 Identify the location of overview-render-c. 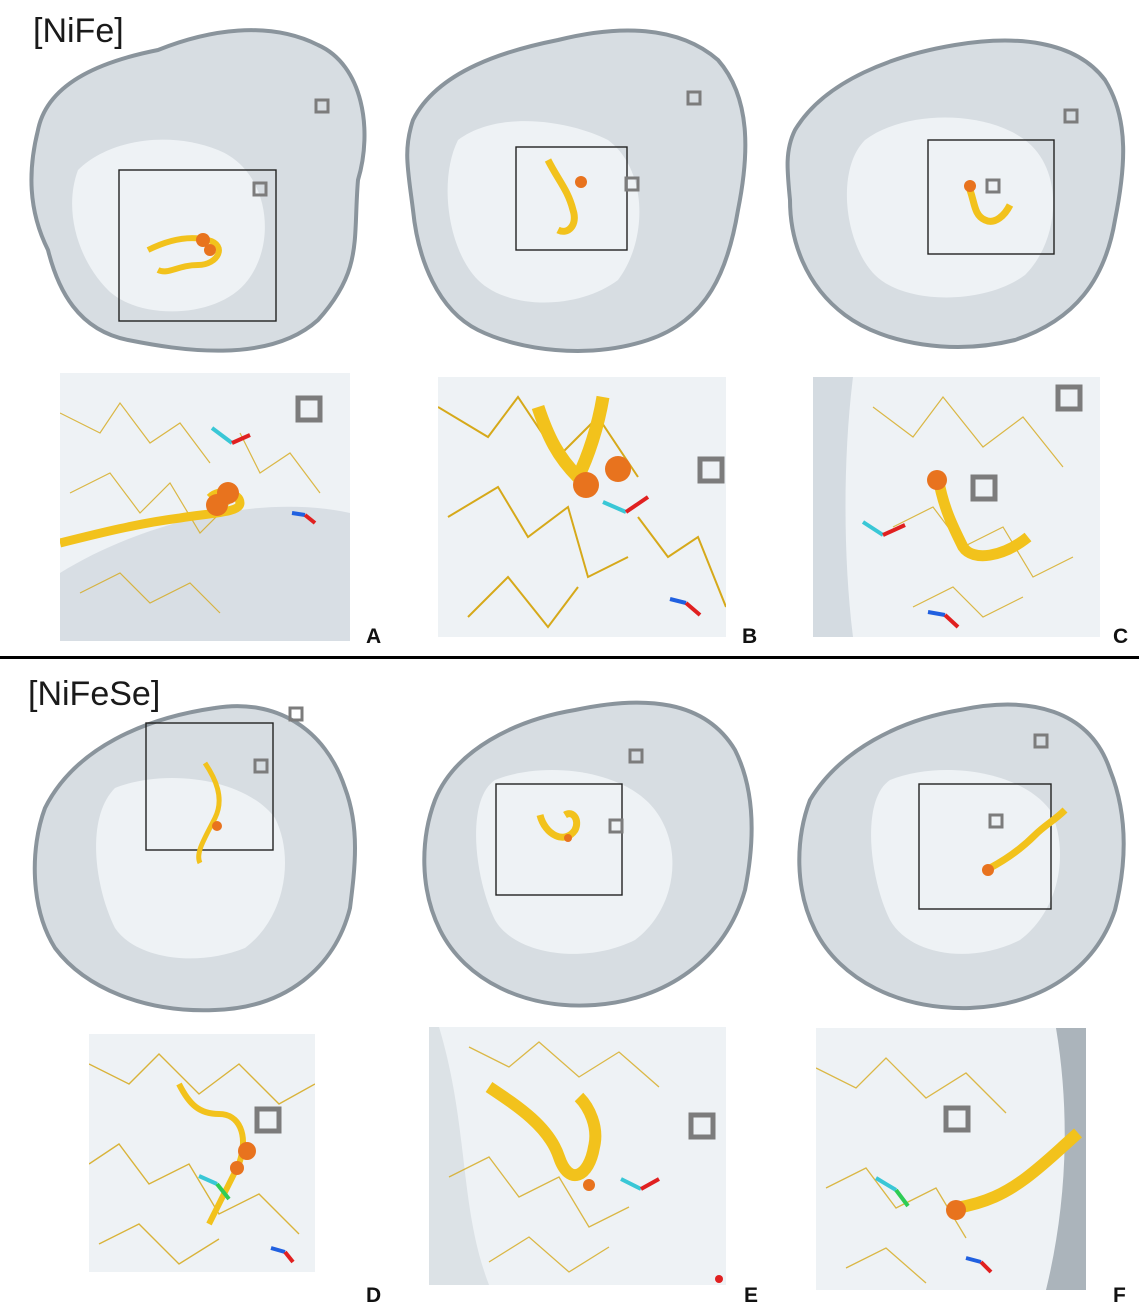
(955, 193).